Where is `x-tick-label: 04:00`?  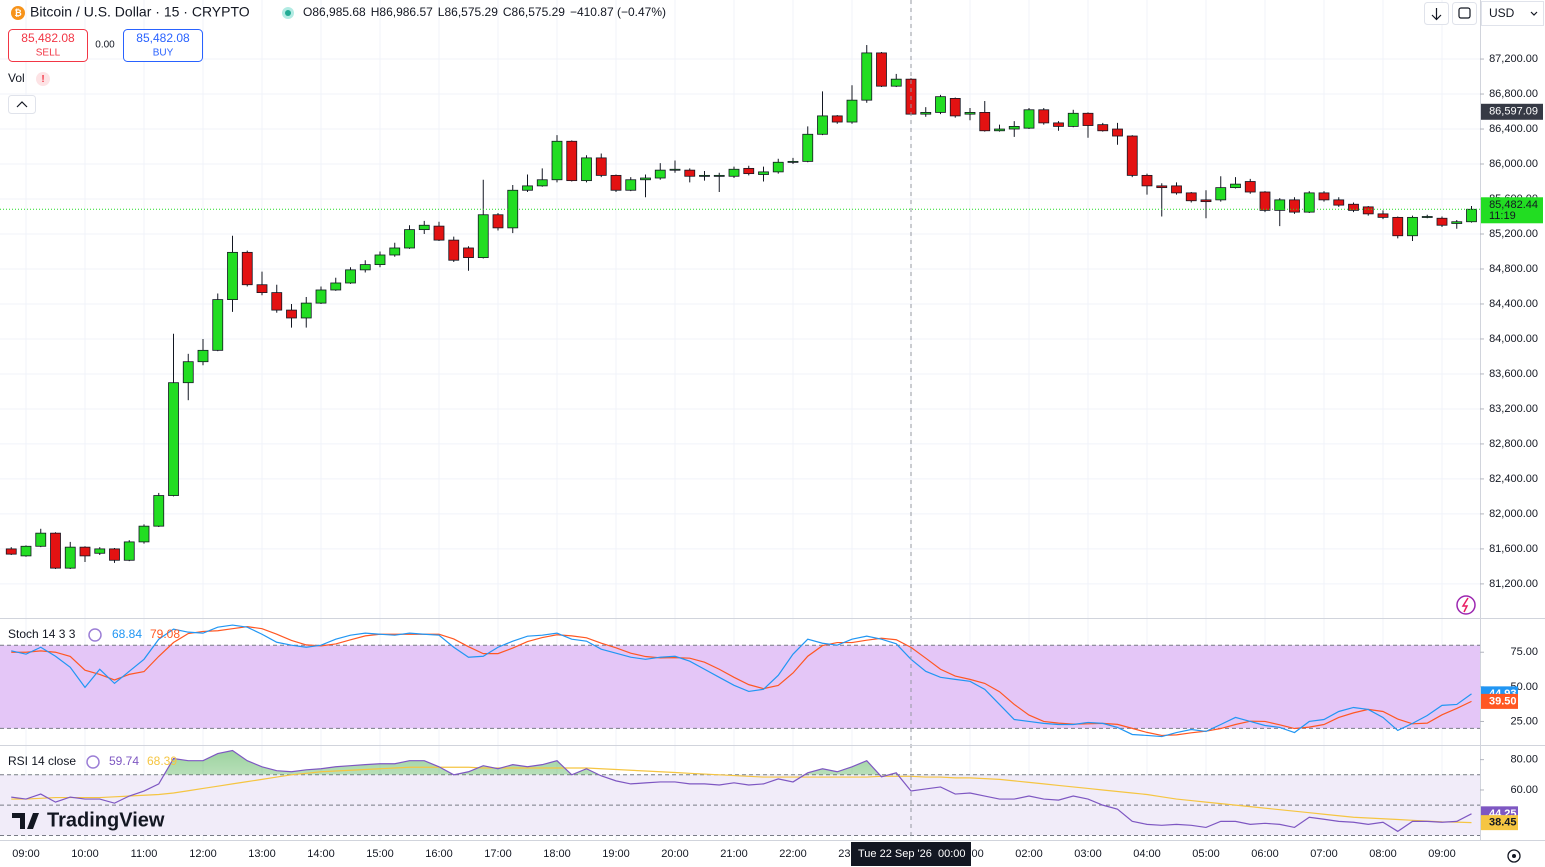 x-tick-label: 04:00 is located at coordinates (1147, 854).